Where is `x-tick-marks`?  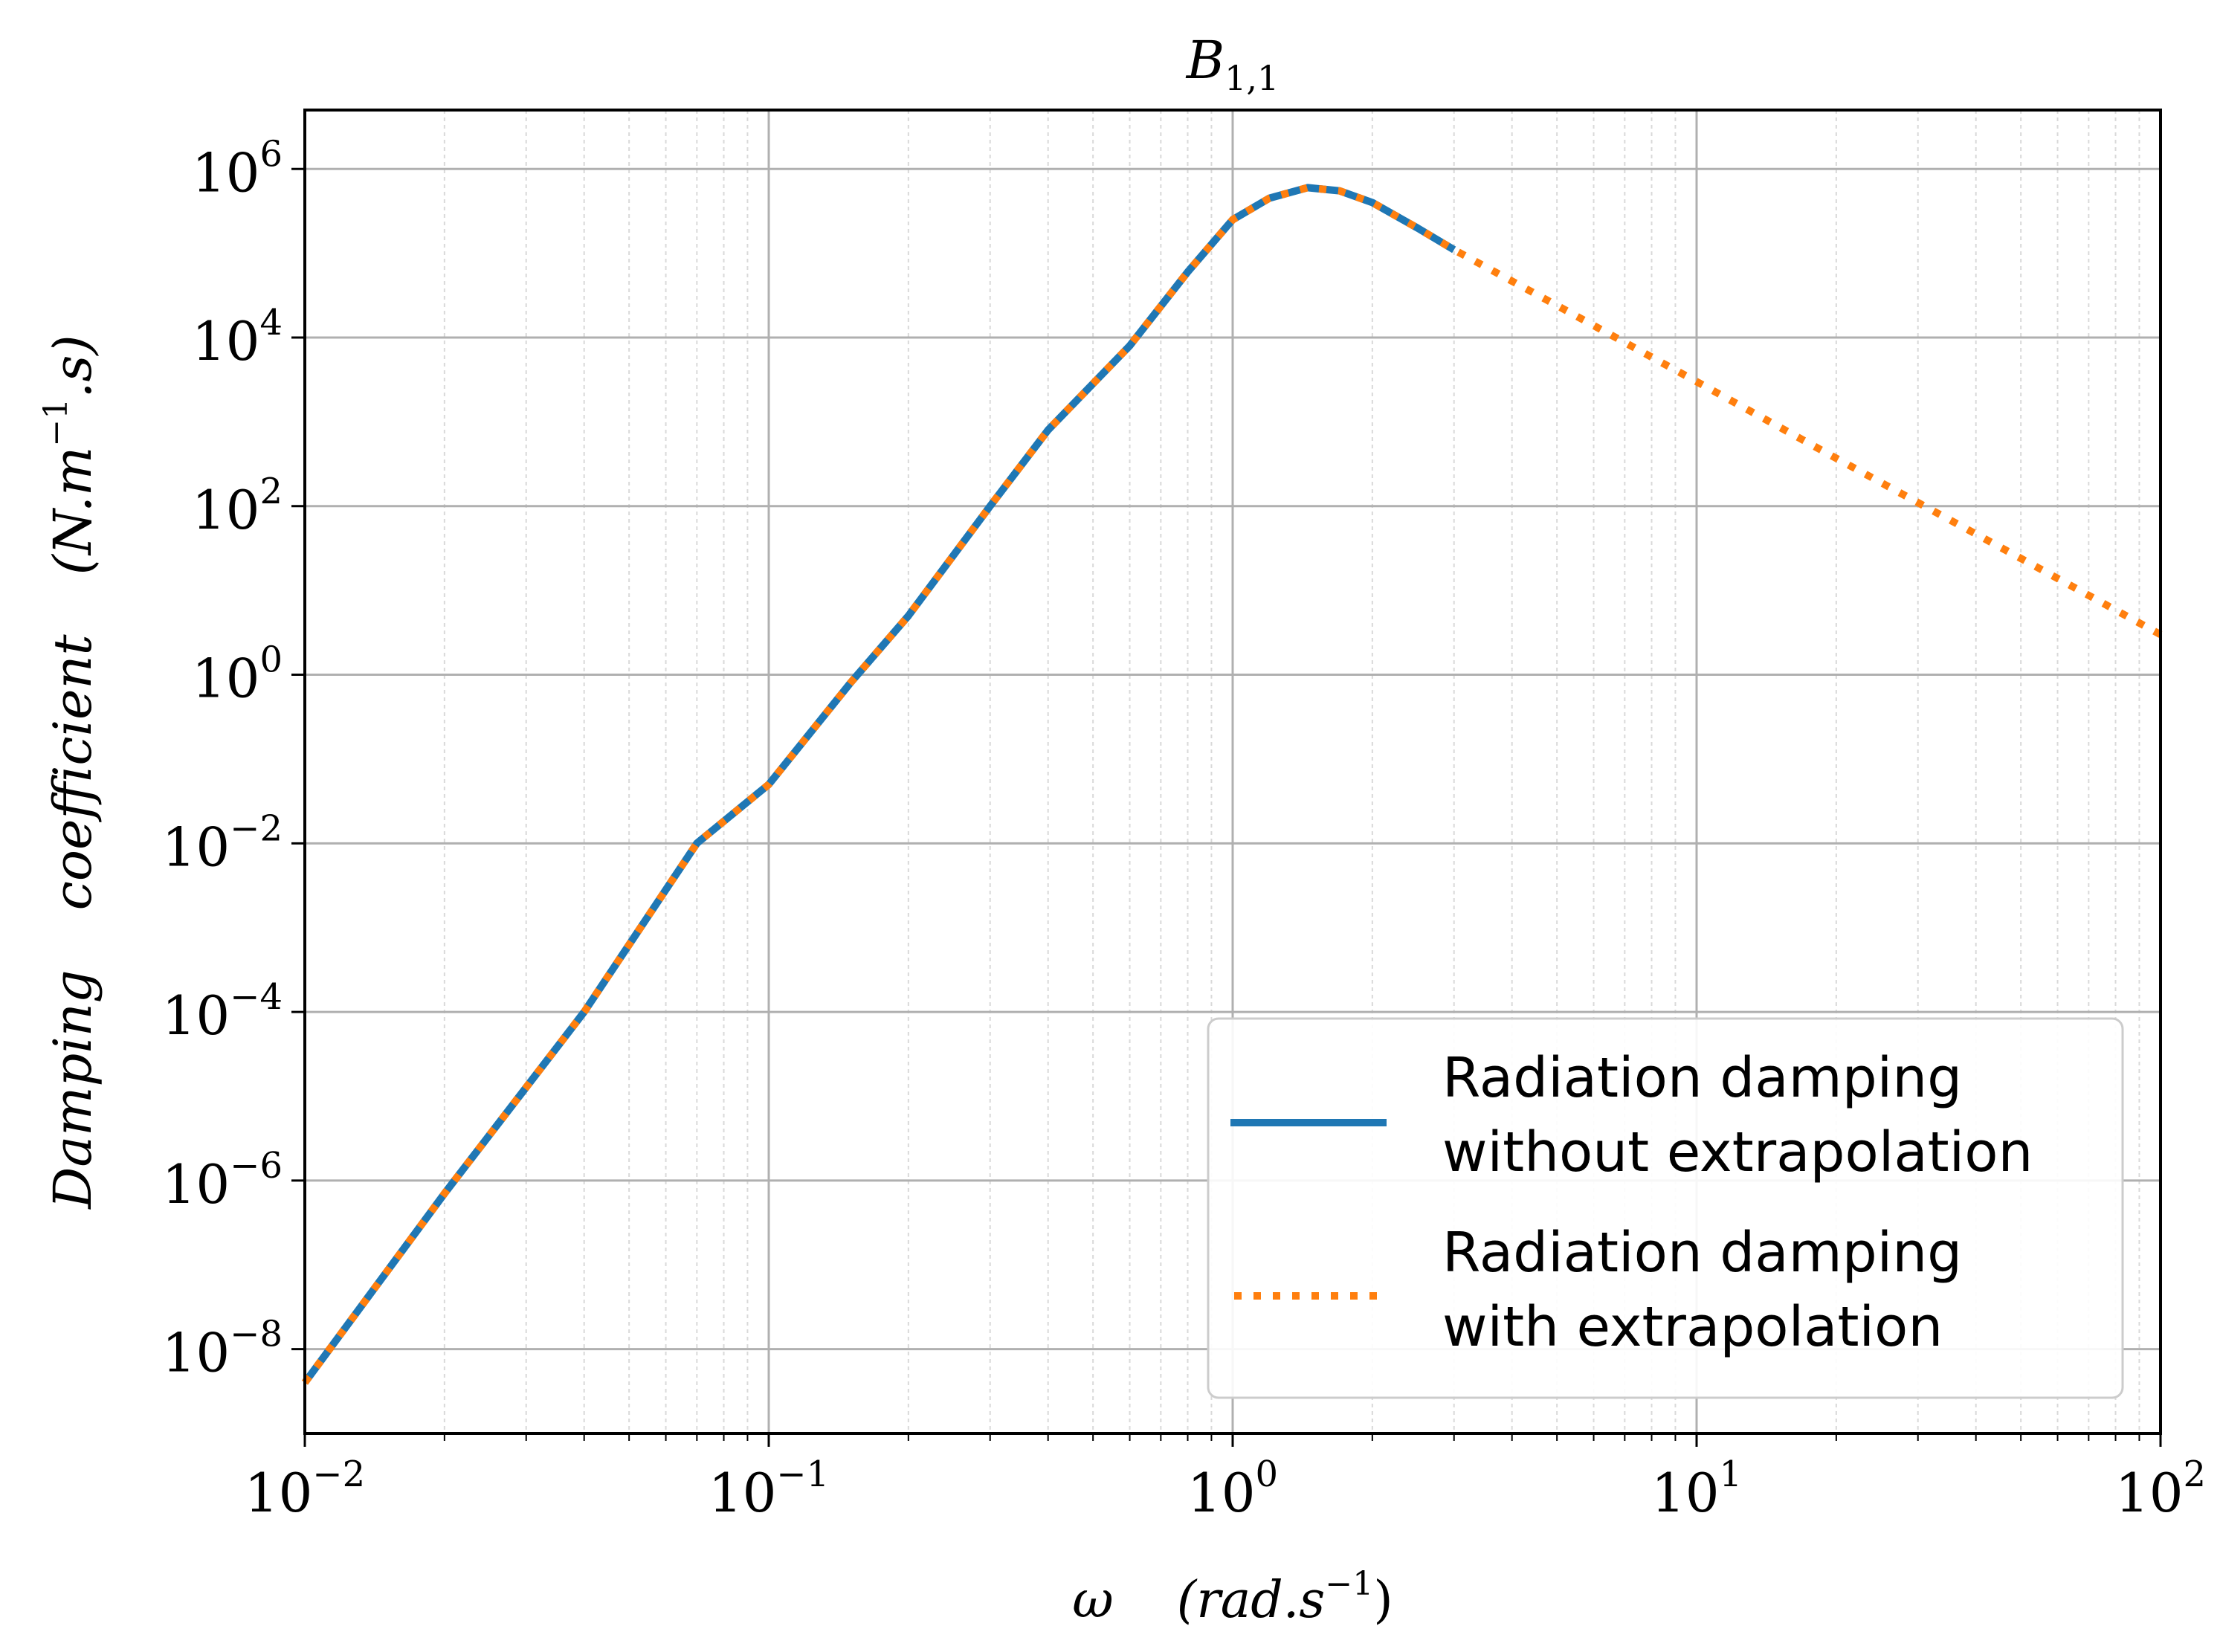
x-tick-marks is located at coordinates (1232, 1440).